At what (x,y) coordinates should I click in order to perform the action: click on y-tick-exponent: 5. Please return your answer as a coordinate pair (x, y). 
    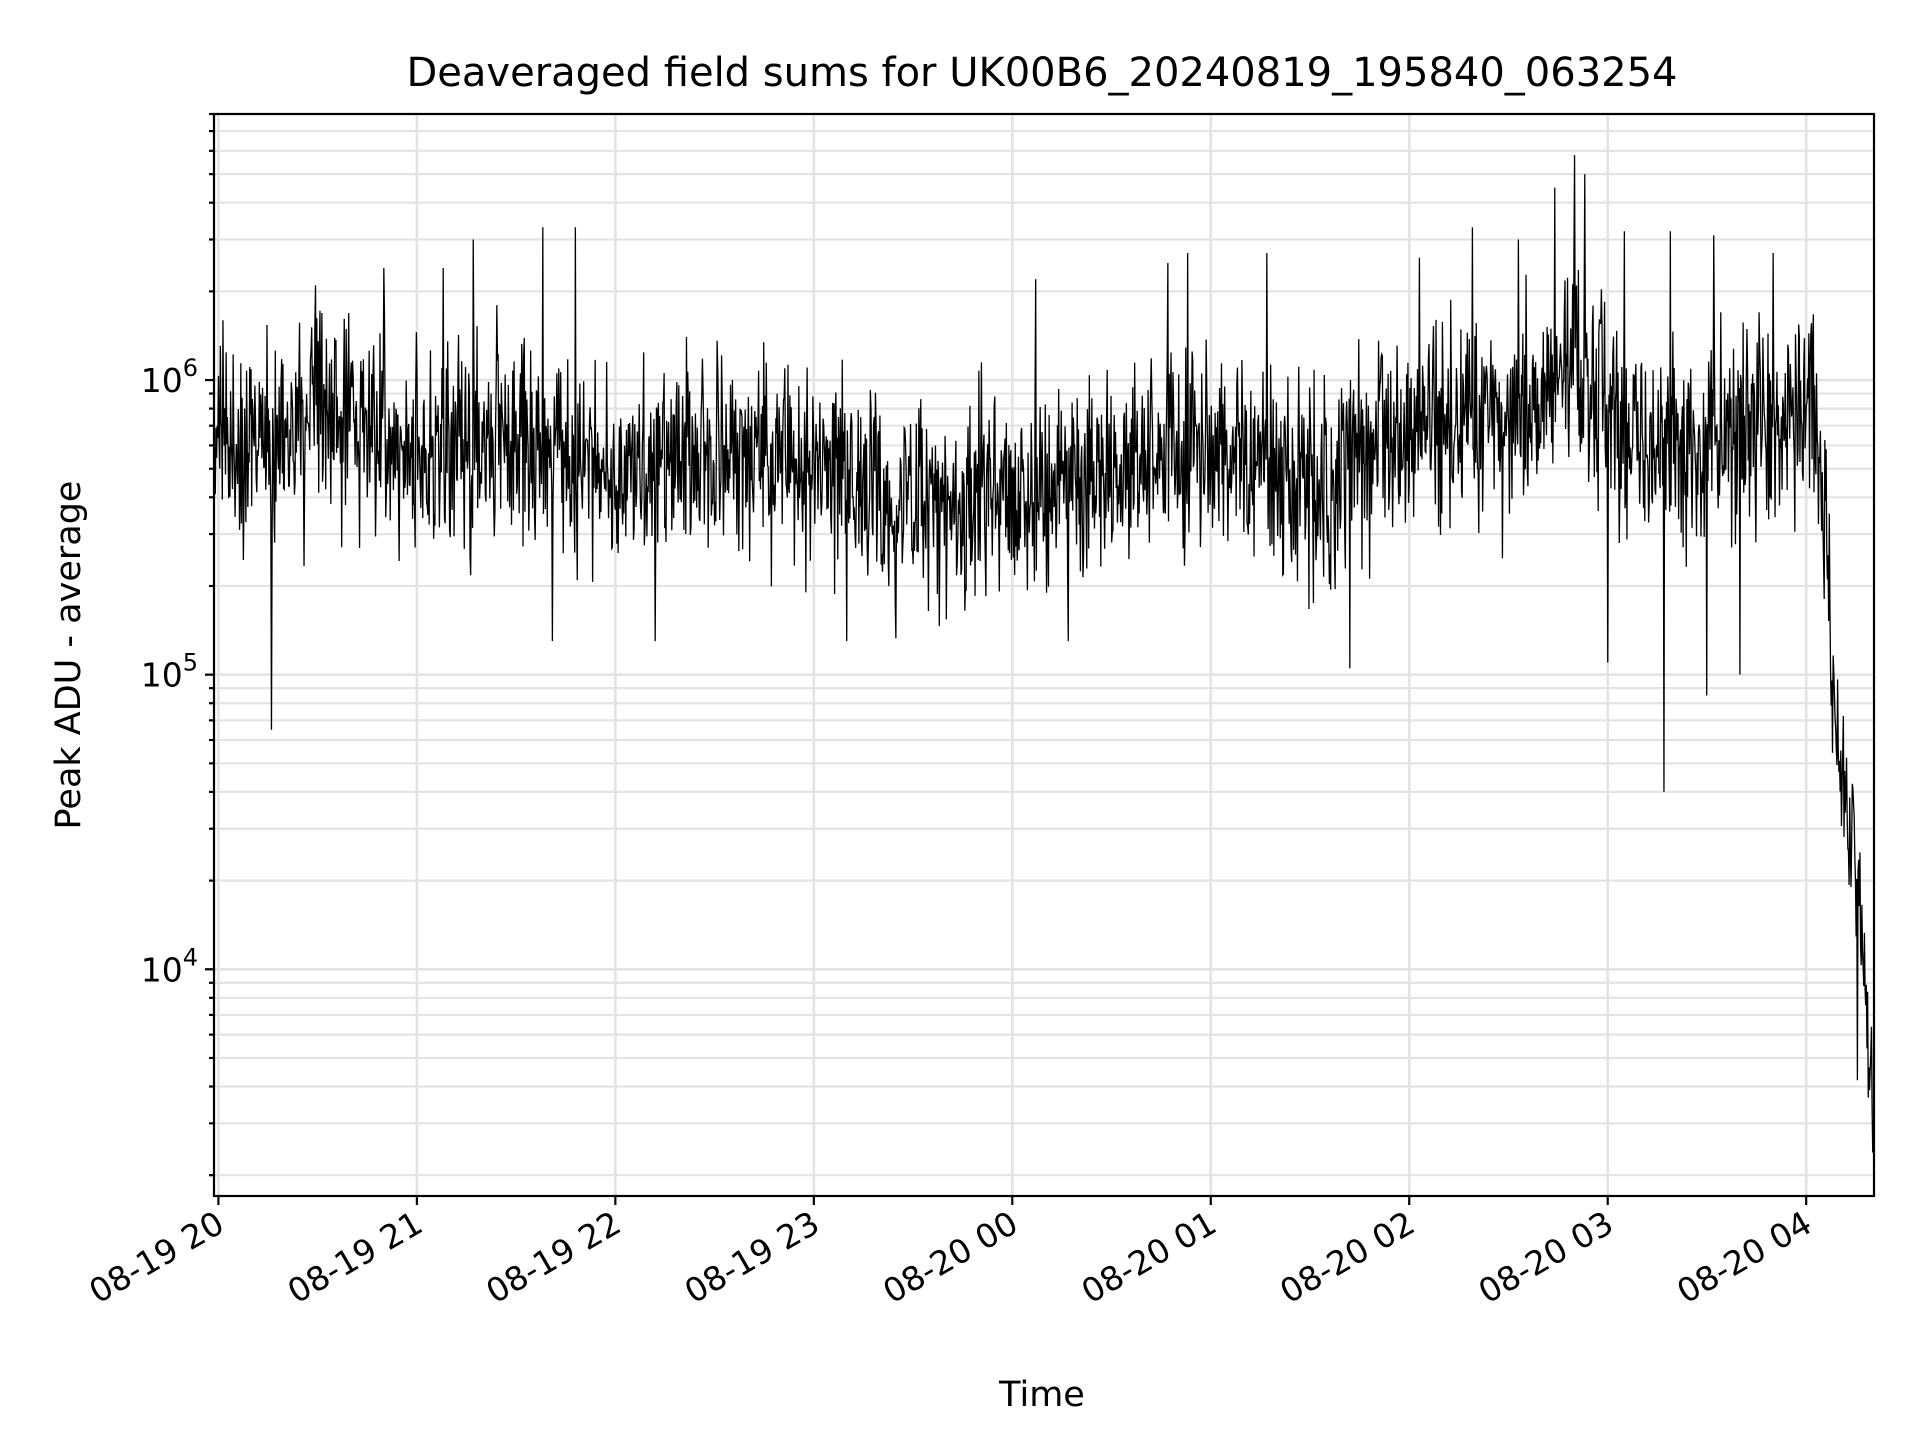
    Looking at the image, I should click on (190, 663).